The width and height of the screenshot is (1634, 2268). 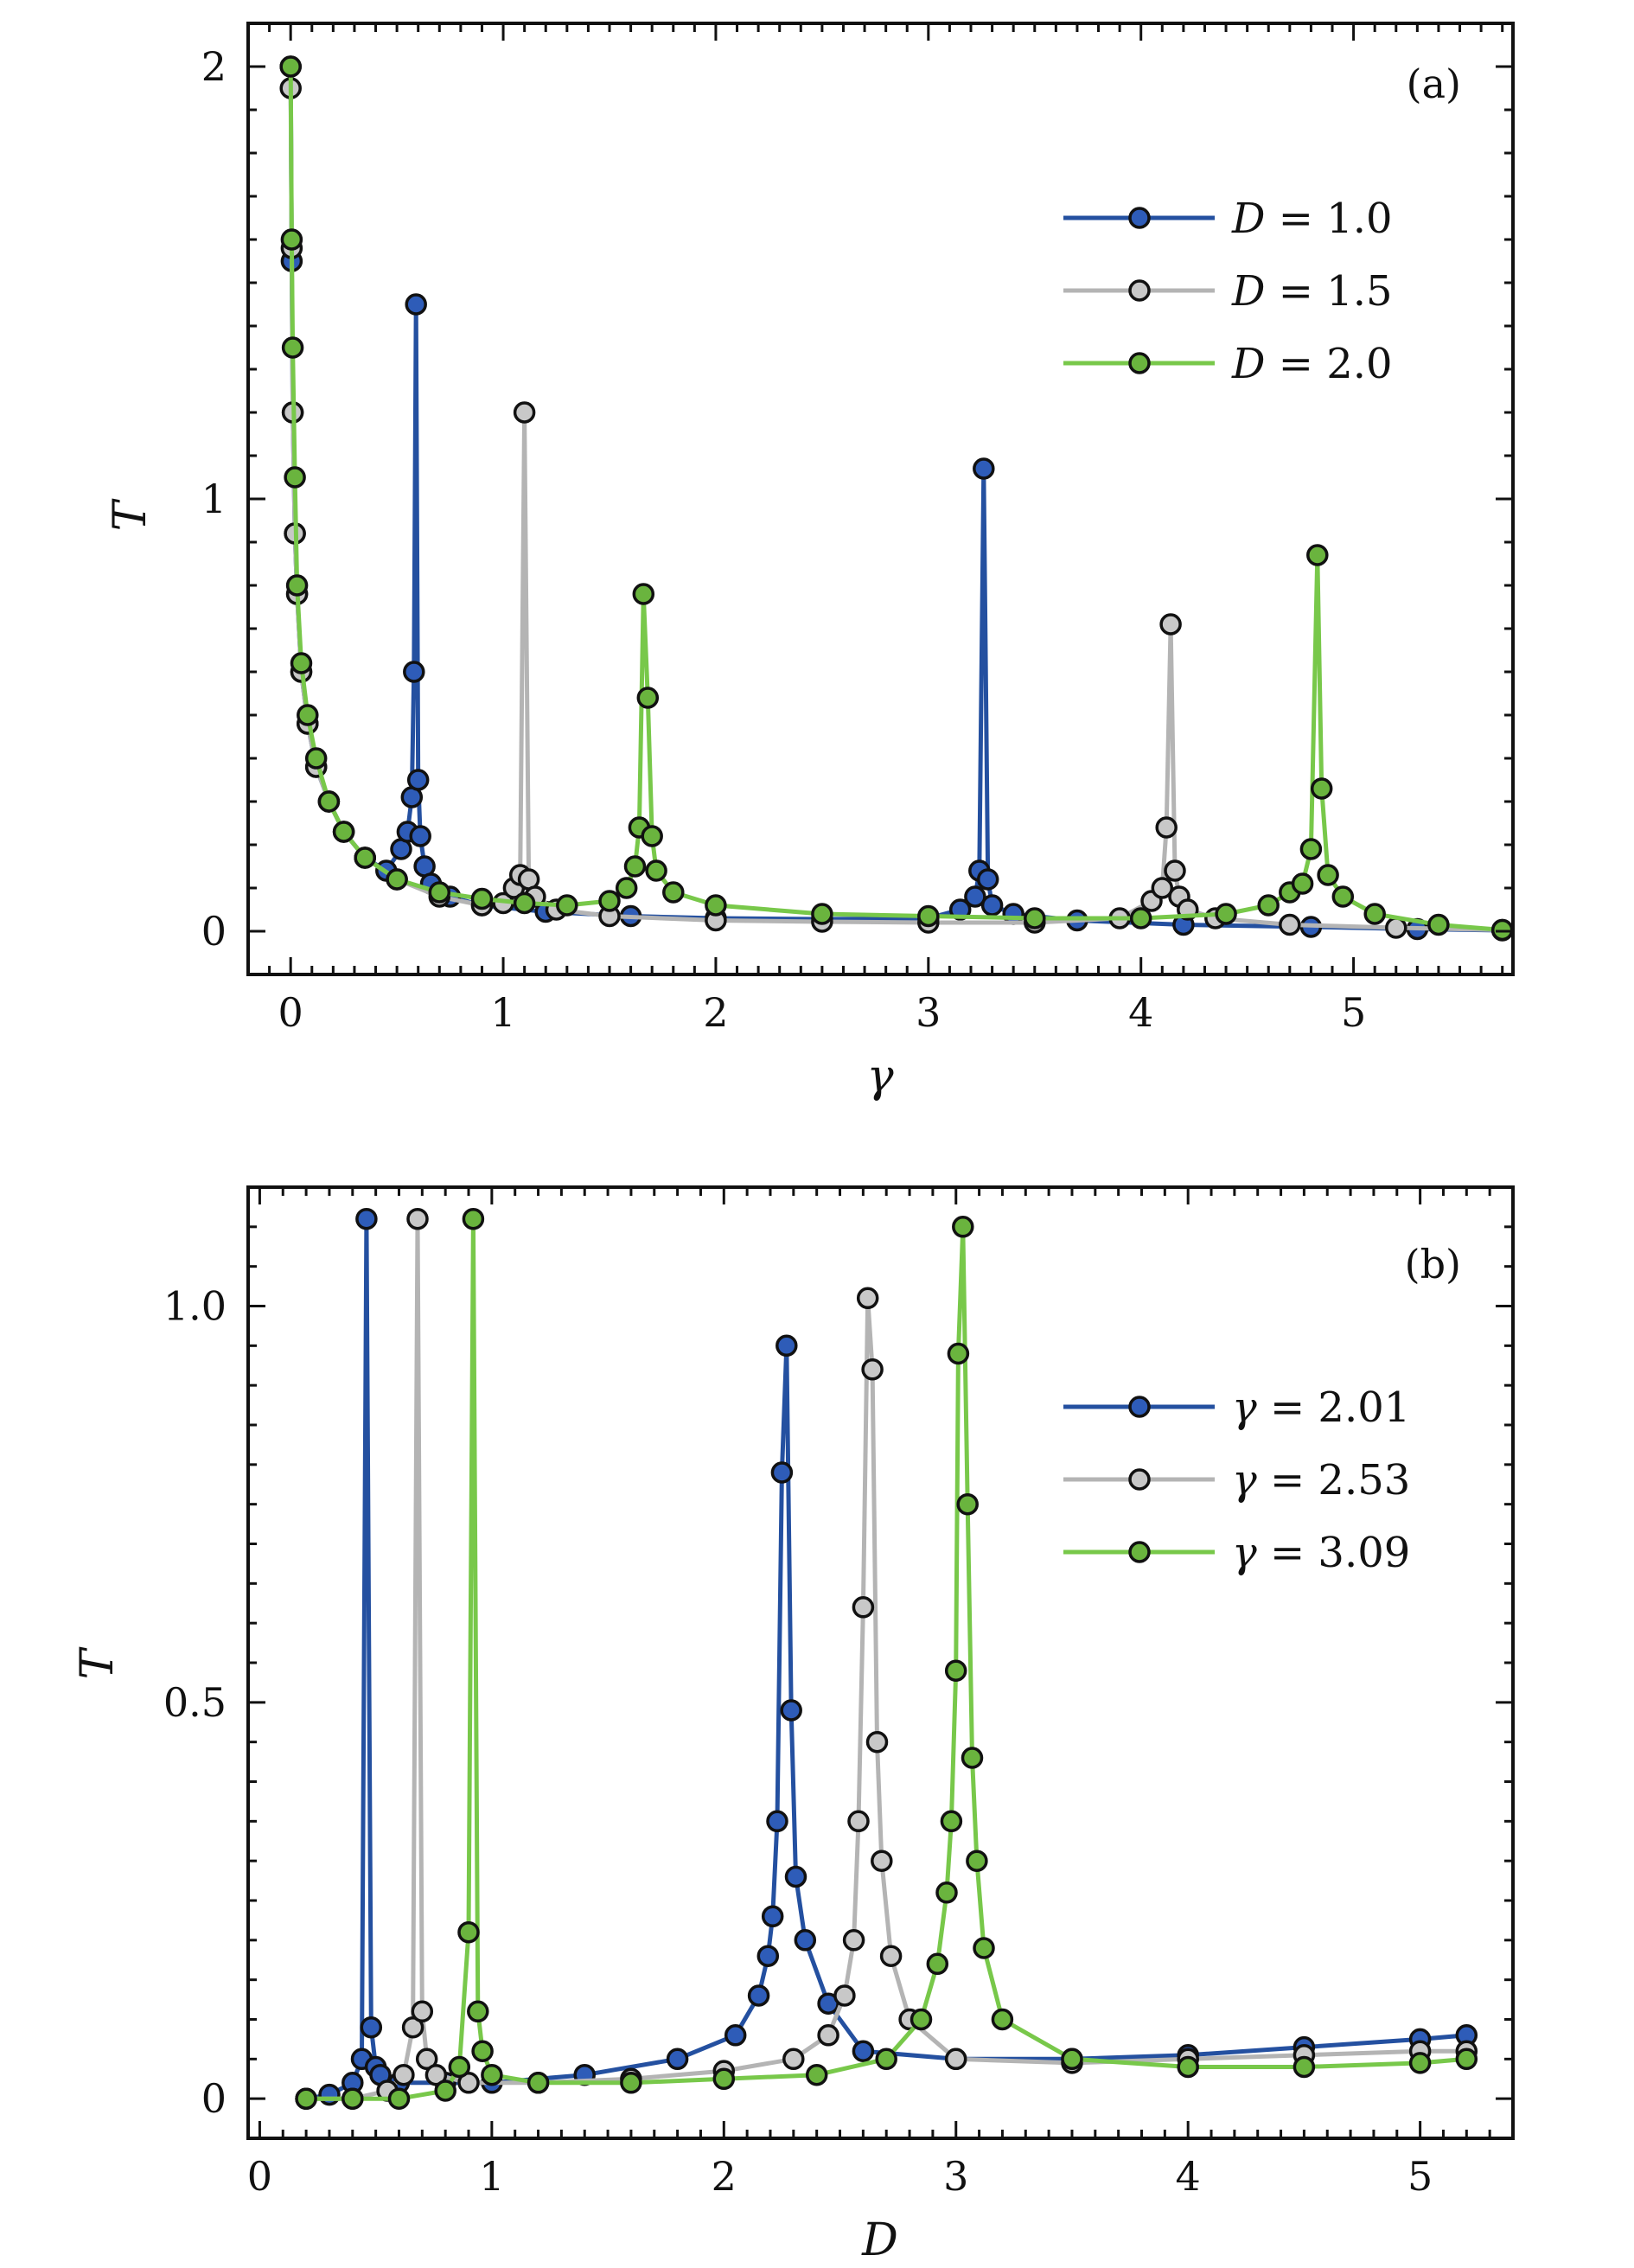 What do you see at coordinates (491, 2176) in the screenshot?
I see `panel-b-x-tick-label: 1` at bounding box center [491, 2176].